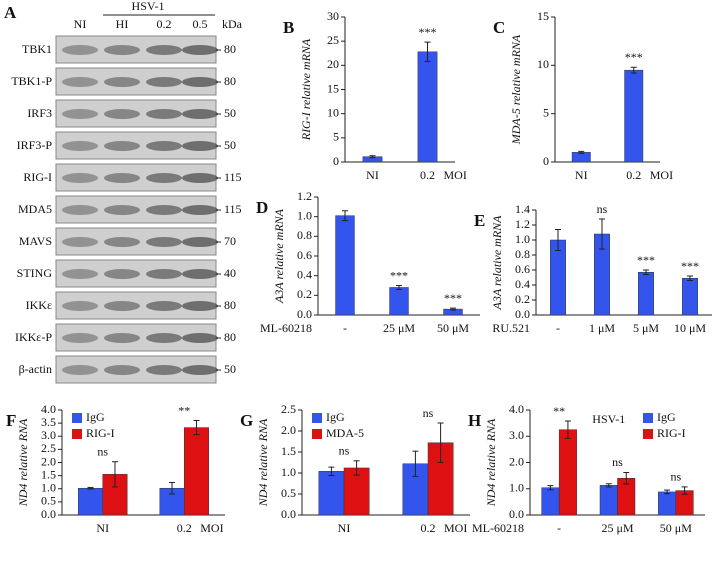 This screenshot has height=567, width=720. Describe the element at coordinates (306, 89) in the screenshot. I see `y-axis-label: RIG-I relative mRNA` at that location.